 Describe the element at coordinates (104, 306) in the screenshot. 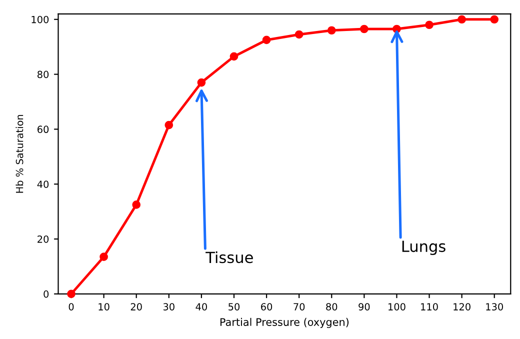

I see `x-tick-label: 10` at that location.